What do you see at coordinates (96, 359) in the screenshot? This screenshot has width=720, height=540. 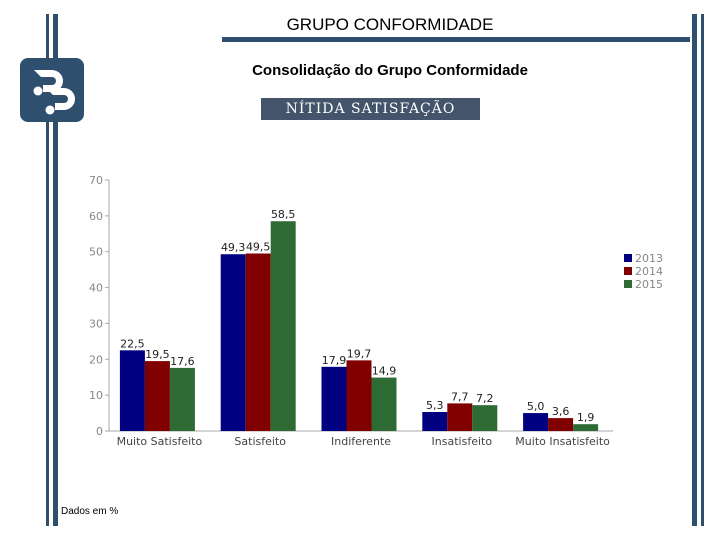 I see `y-tick-label: 20` at bounding box center [96, 359].